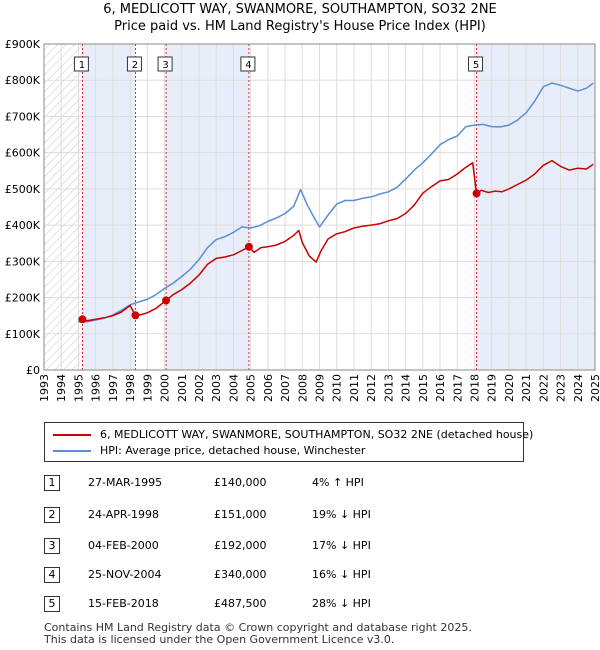 This screenshot has height=650, width=600. What do you see at coordinates (302, 388) in the screenshot?
I see `x-tick-label: 2008` at bounding box center [302, 388].